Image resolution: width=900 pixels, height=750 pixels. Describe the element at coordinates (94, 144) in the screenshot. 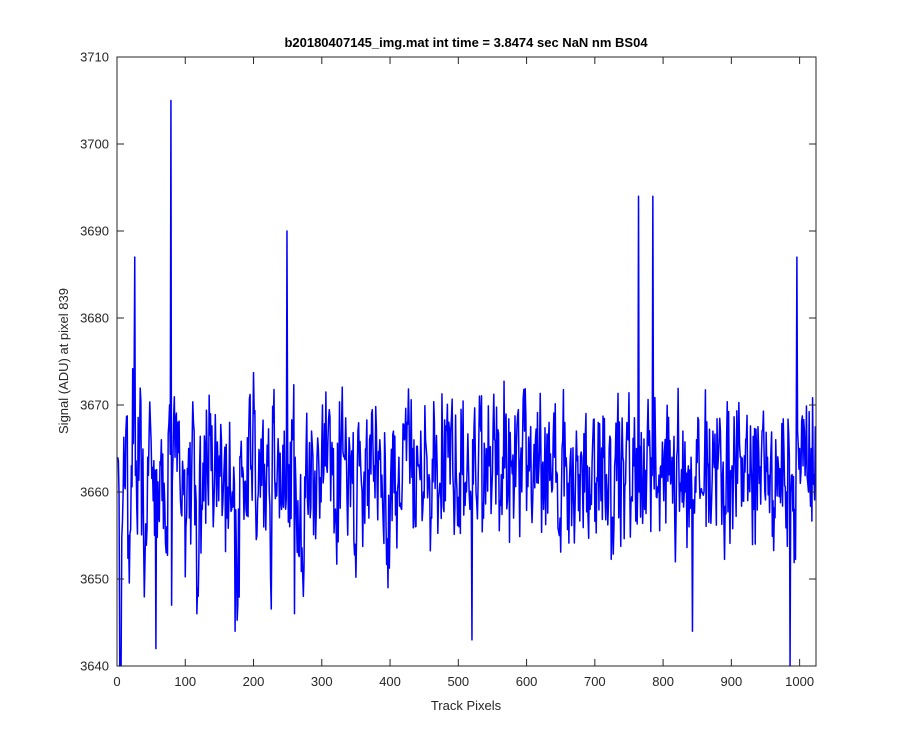

I see `y-tick-label: 3700` at that location.